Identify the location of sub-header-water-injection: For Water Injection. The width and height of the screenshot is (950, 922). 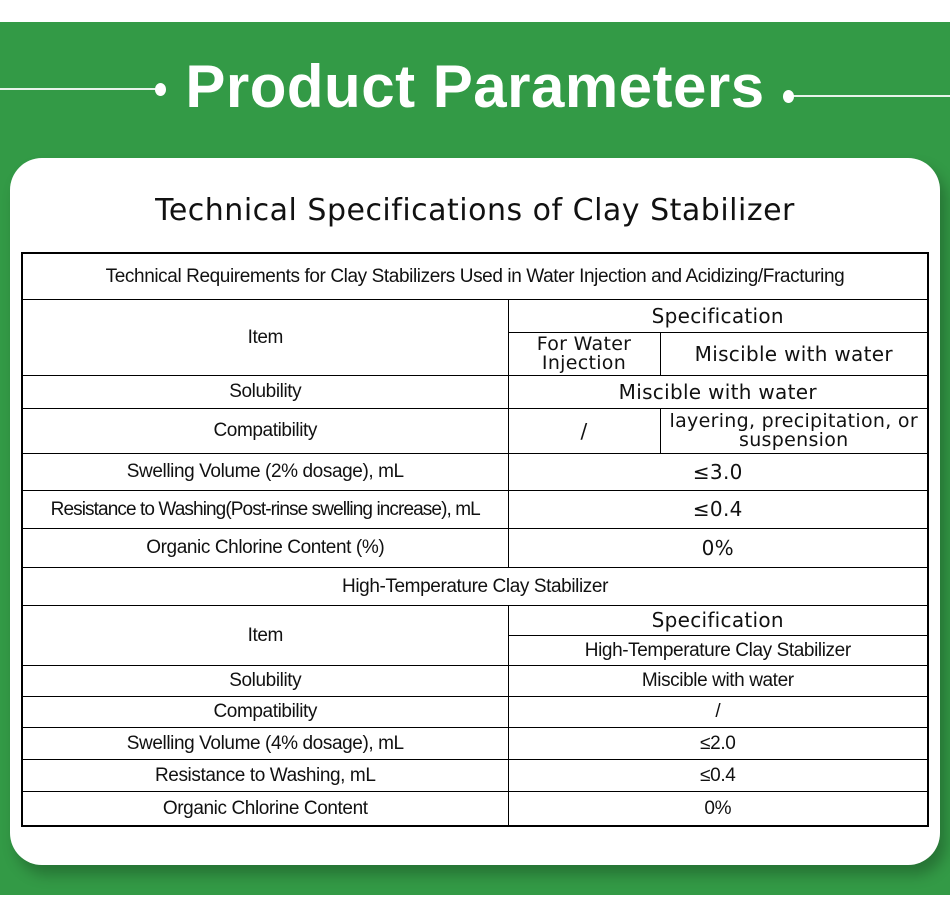
(584, 353).